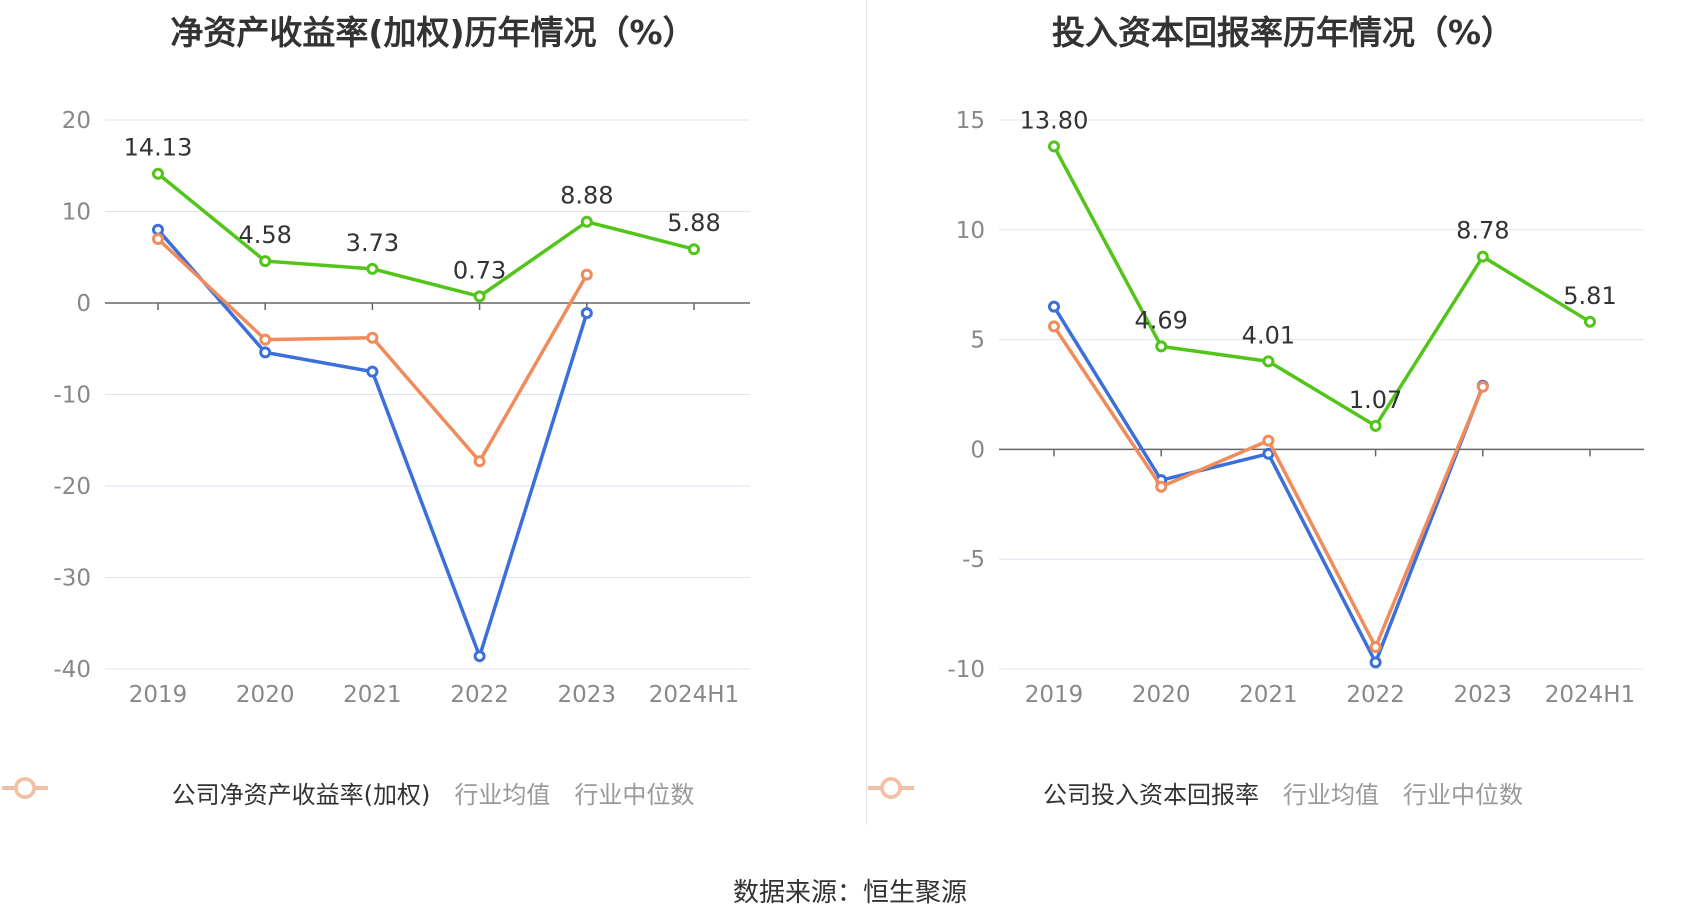 Image resolution: width=1700 pixels, height=918 pixels. I want to click on roe-data-label: 14.13, so click(158, 148).